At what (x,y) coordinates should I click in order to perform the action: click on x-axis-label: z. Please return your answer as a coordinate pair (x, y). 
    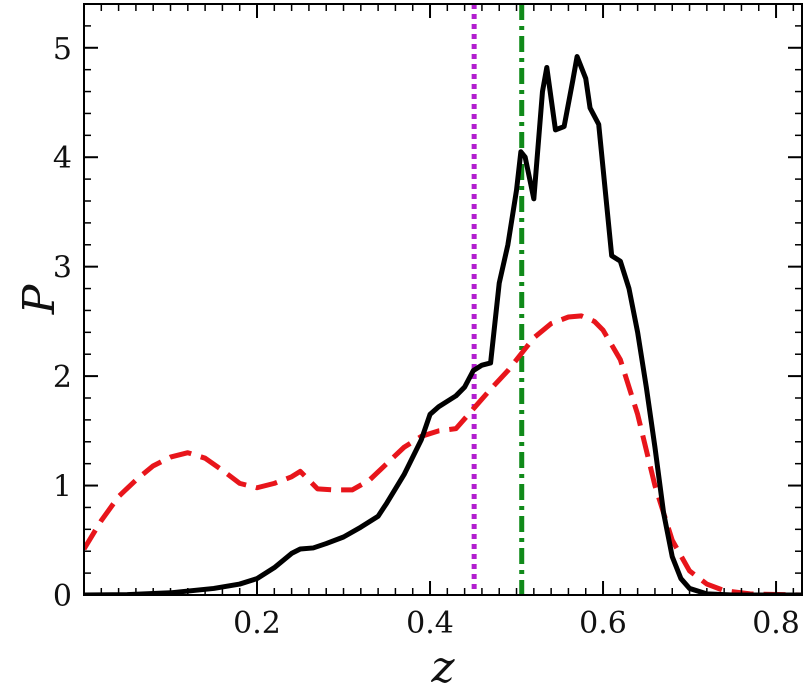
    Looking at the image, I should click on (442, 666).